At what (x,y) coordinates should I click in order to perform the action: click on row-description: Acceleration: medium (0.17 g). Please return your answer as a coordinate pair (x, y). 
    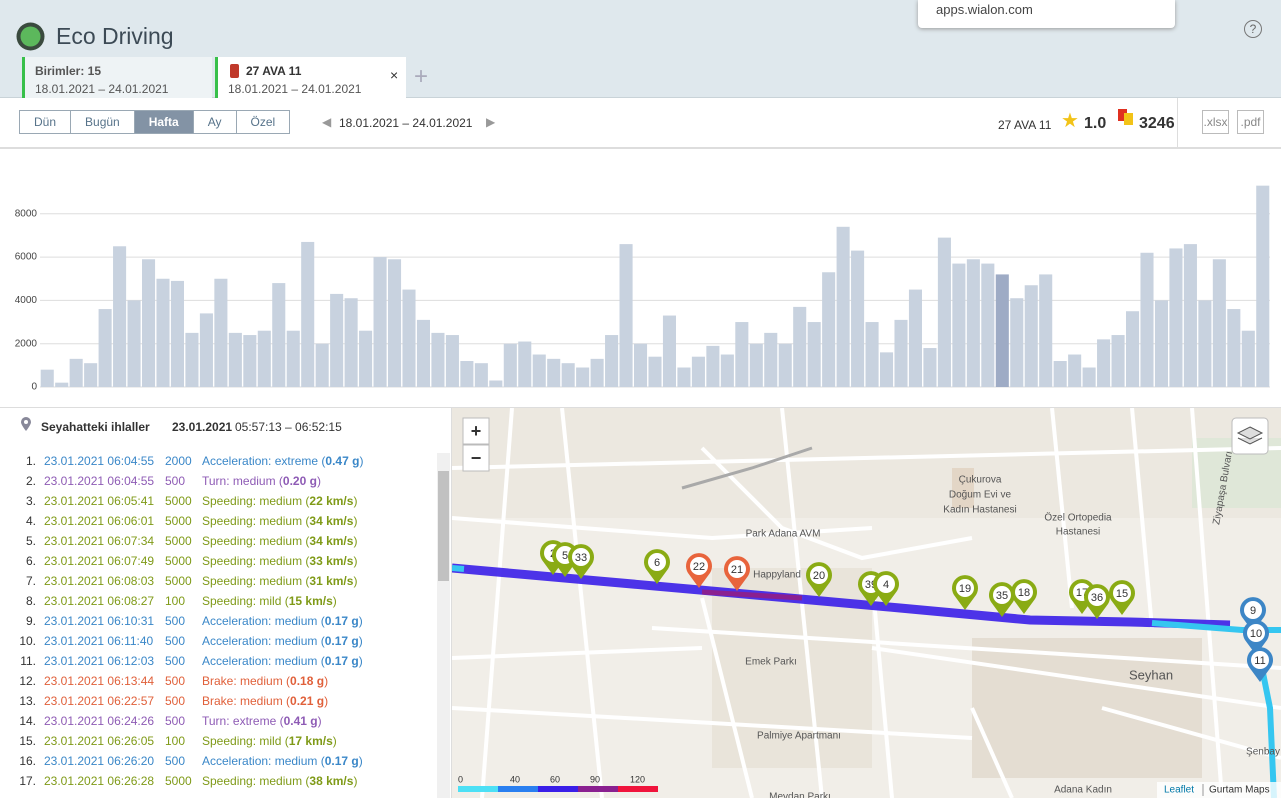
    Looking at the image, I should click on (282, 641).